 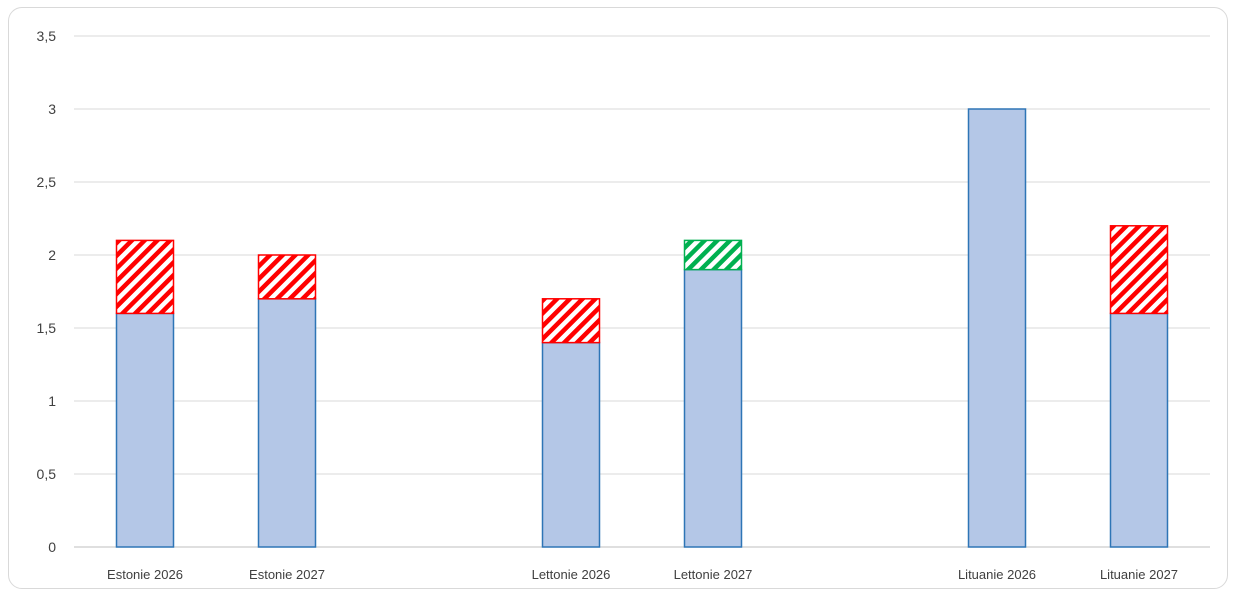 What do you see at coordinates (571, 321) in the screenshot?
I see `bar-segment-lettonie-2026-s1` at bounding box center [571, 321].